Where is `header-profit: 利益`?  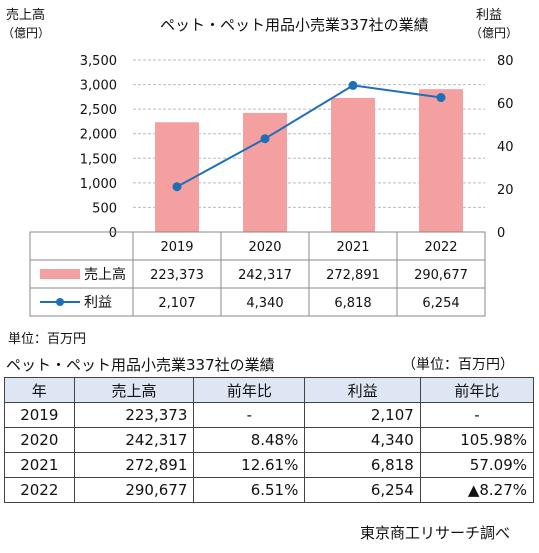
header-profit: 利益 is located at coordinates (362, 390).